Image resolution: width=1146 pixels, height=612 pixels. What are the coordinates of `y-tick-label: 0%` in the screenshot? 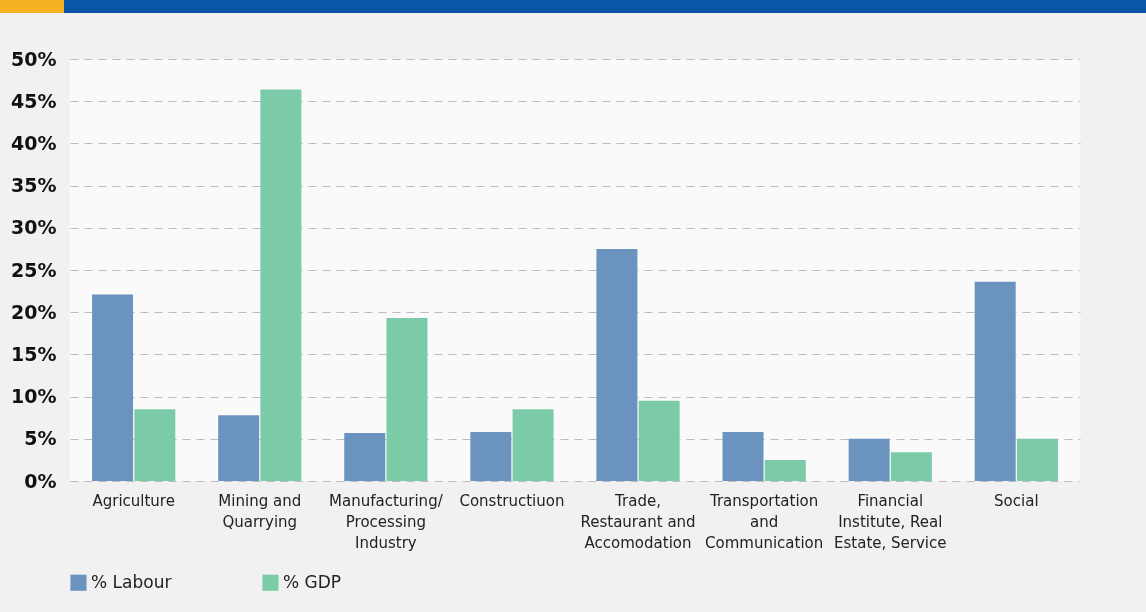 It's located at (40, 480).